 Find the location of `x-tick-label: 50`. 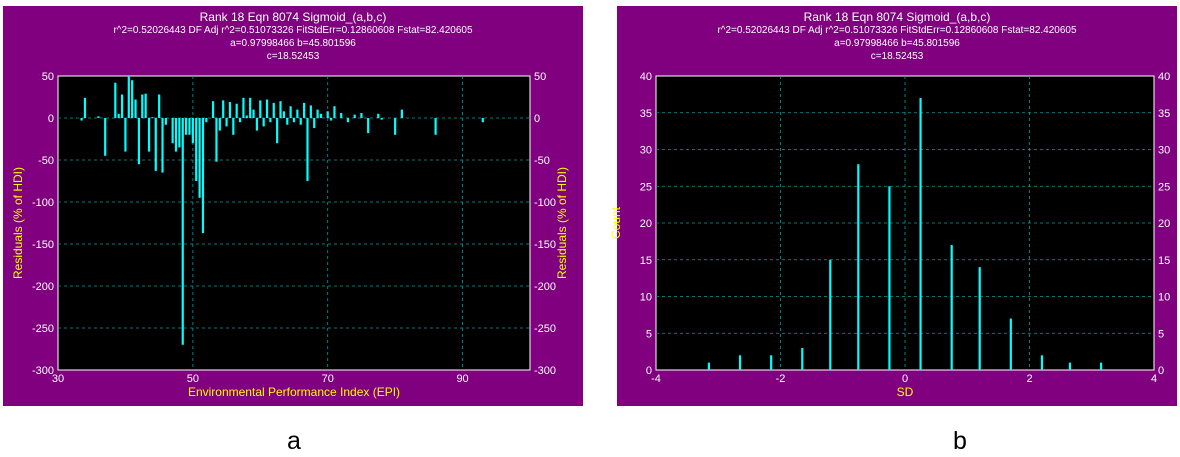

x-tick-label: 50 is located at coordinates (193, 379).